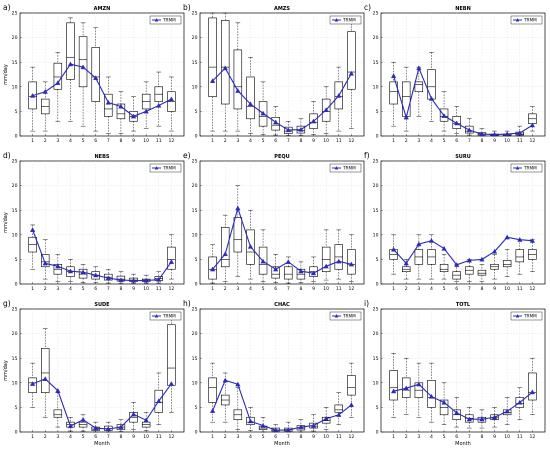 The image size is (550, 449). Describe the element at coordinates (7, 303) in the screenshot. I see `panel-label: g)` at that location.